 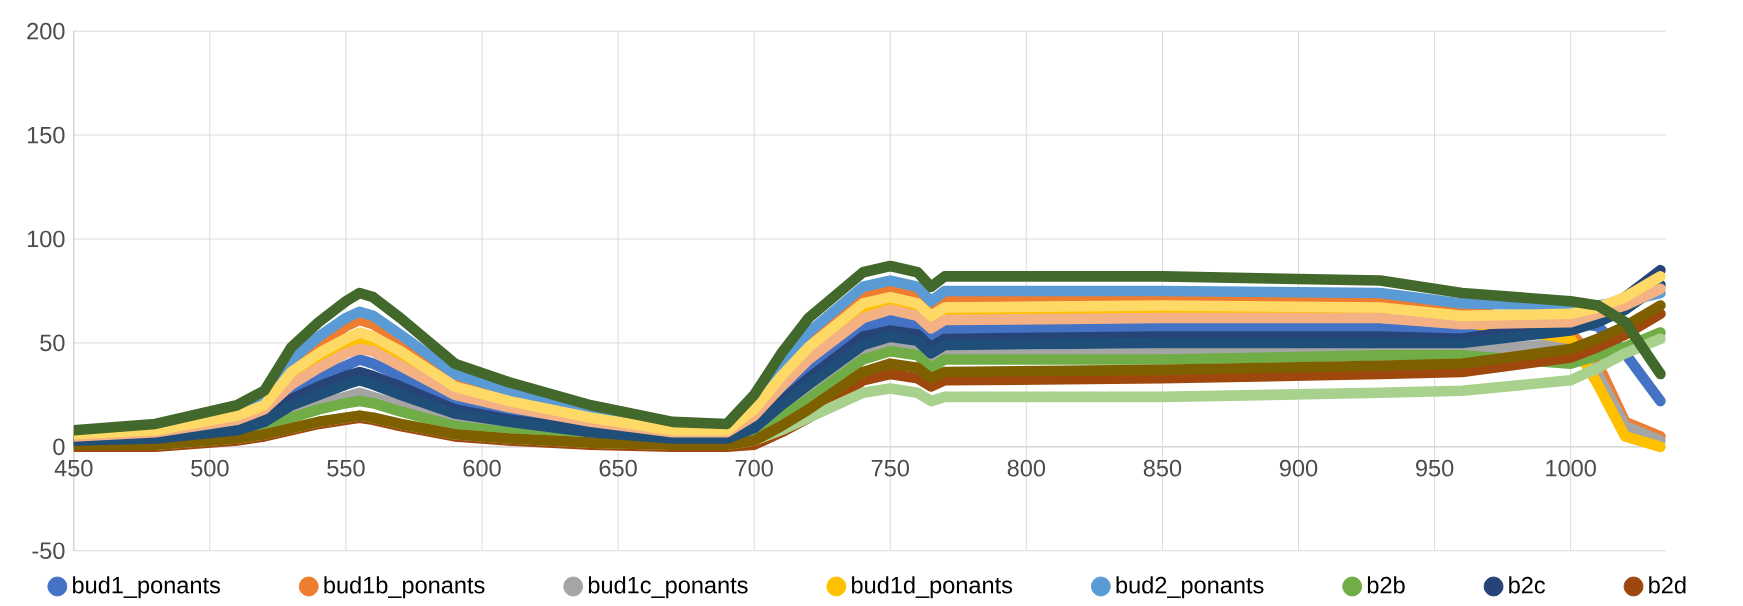 What do you see at coordinates (932, 587) in the screenshot?
I see `legend-label: bud1d_ponants` at bounding box center [932, 587].